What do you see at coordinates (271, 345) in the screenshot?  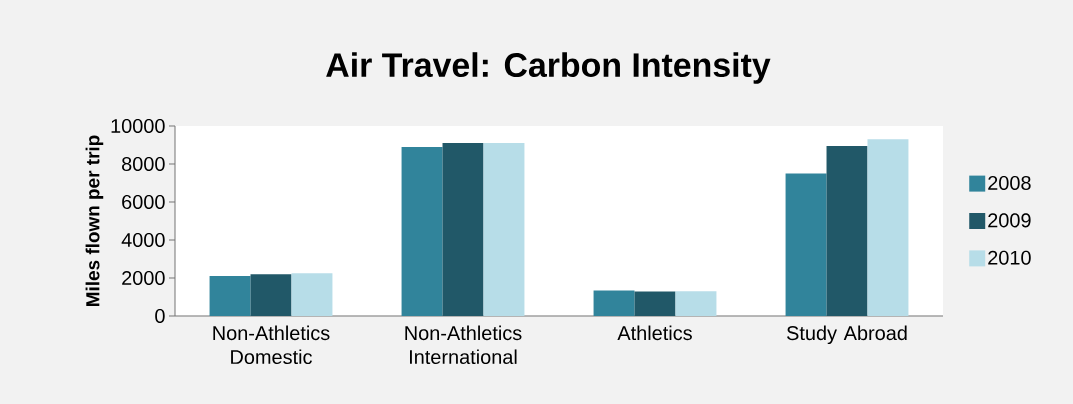 I see `x-tick-label: Non-Athletics Domestic` at bounding box center [271, 345].